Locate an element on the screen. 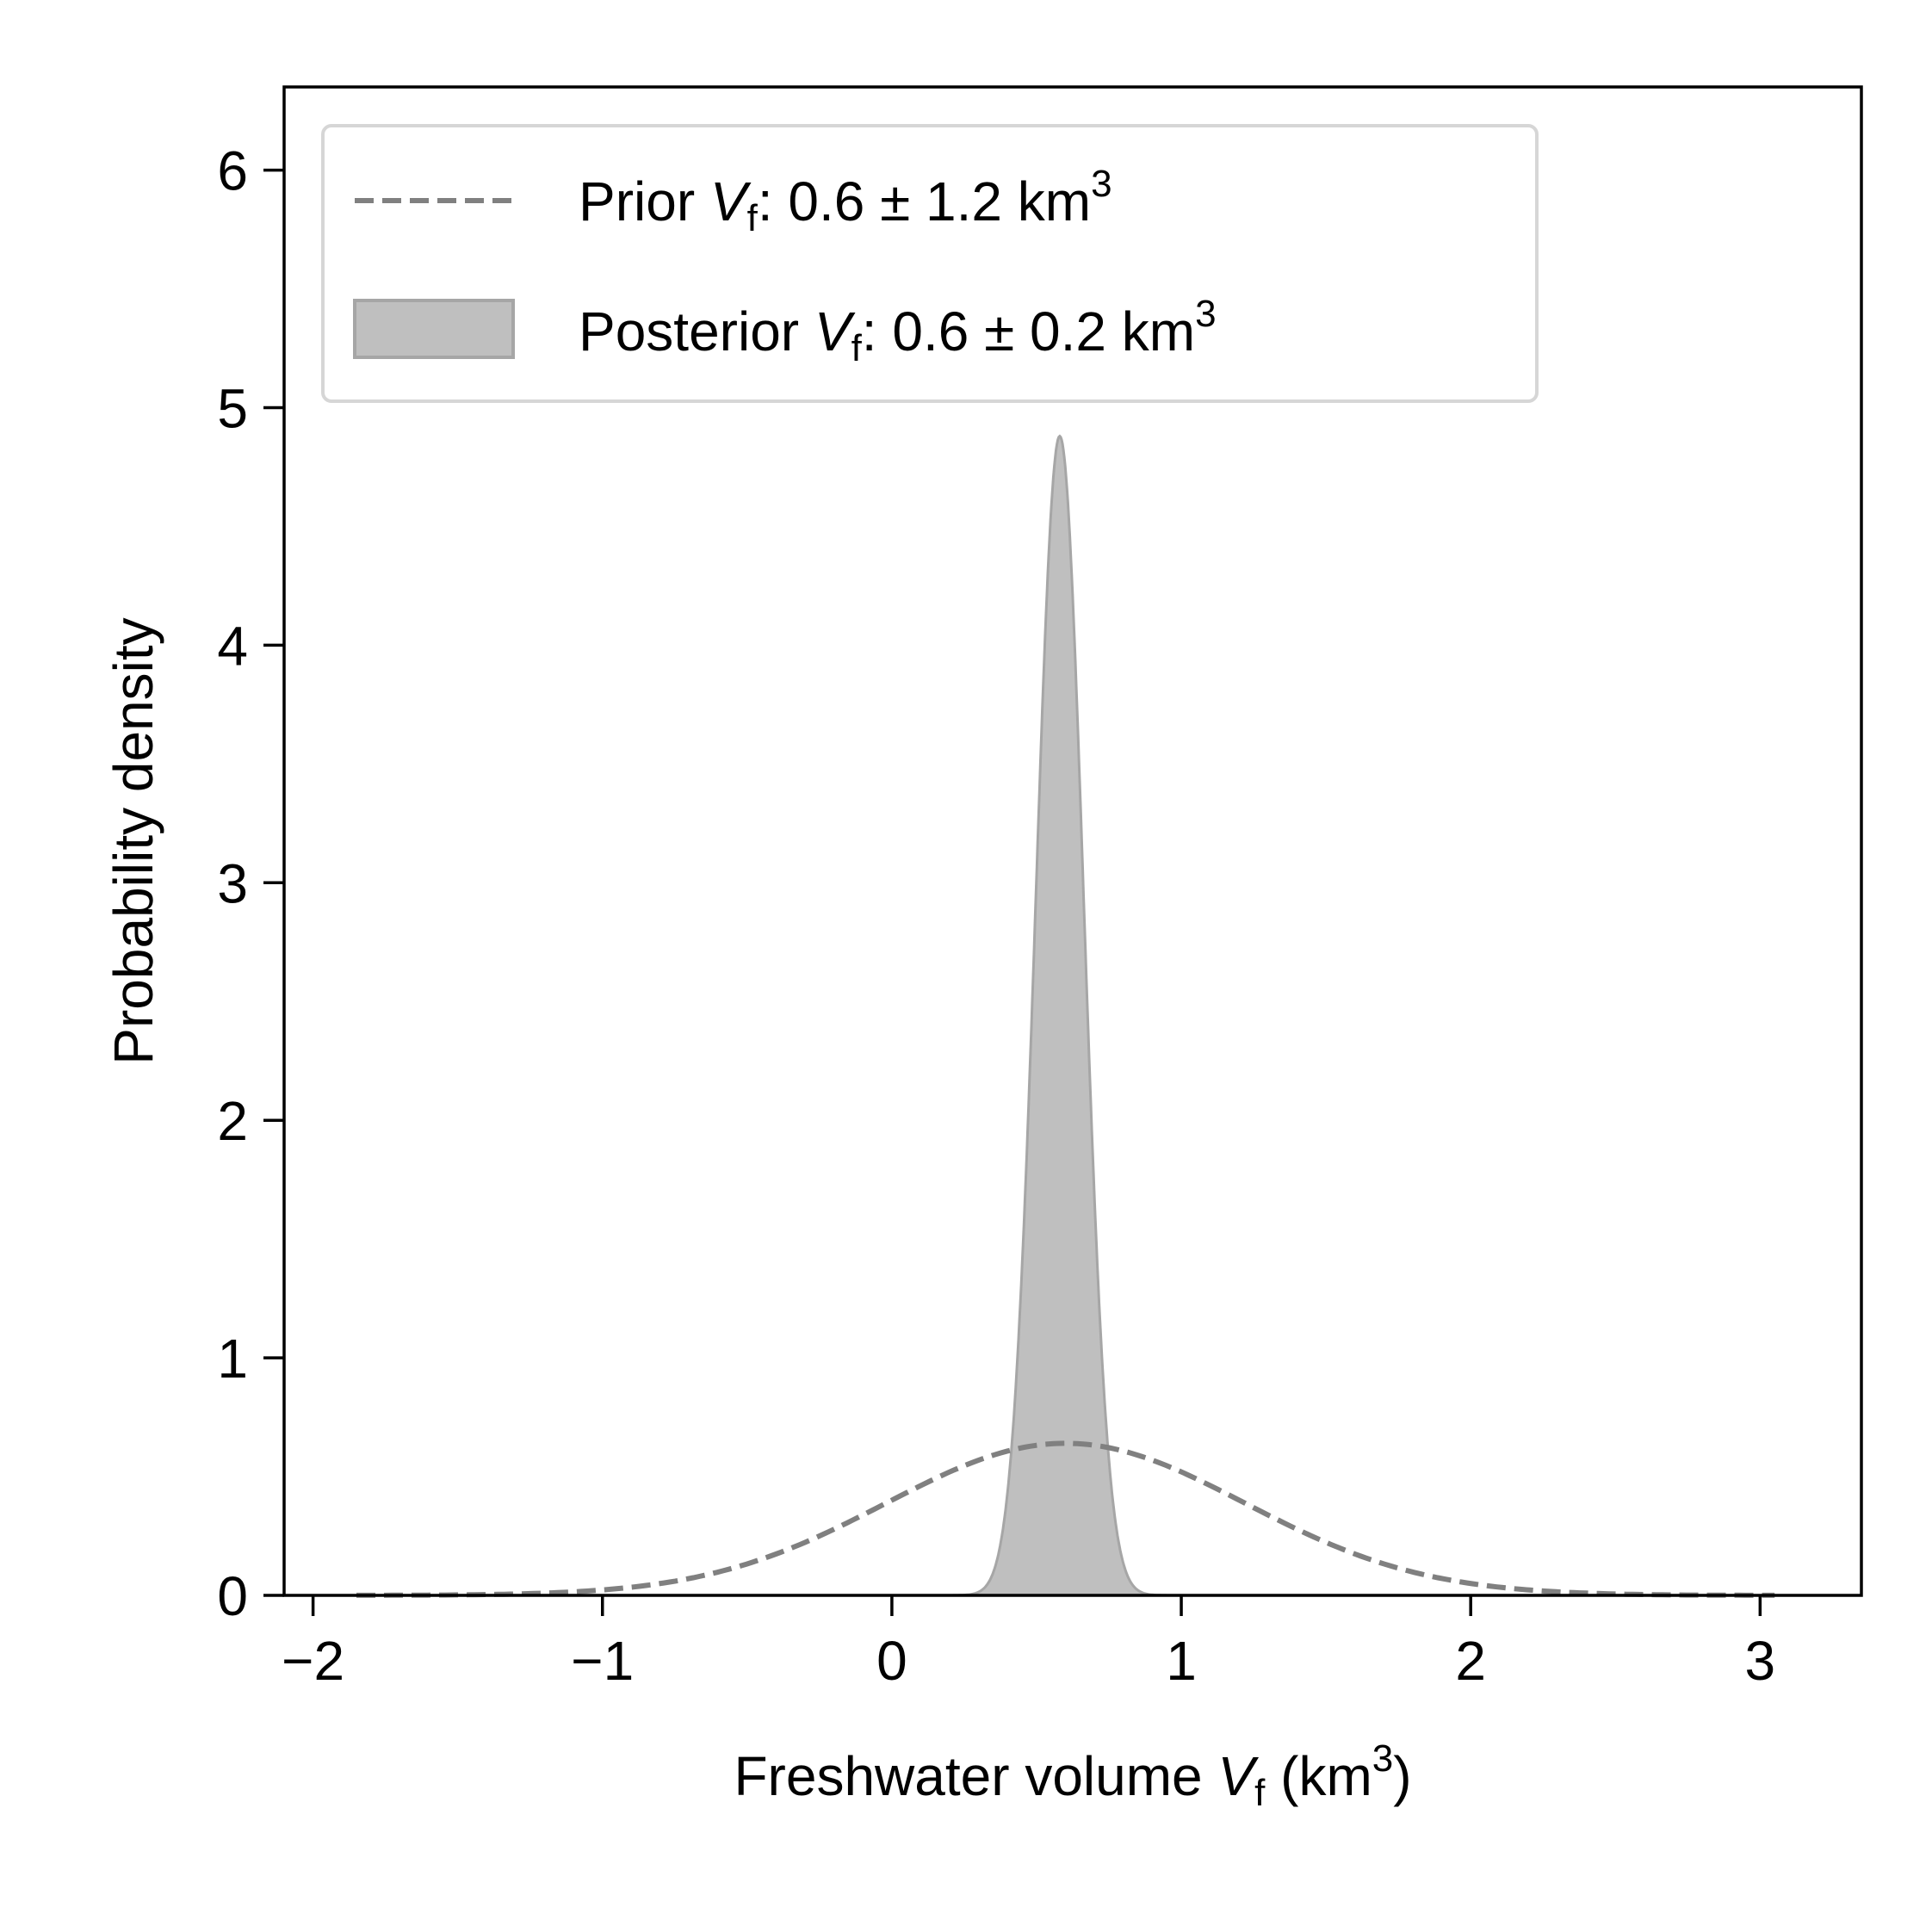 The height and width of the screenshot is (1932, 1932). y-tick-label: 0 is located at coordinates (233, 1596).